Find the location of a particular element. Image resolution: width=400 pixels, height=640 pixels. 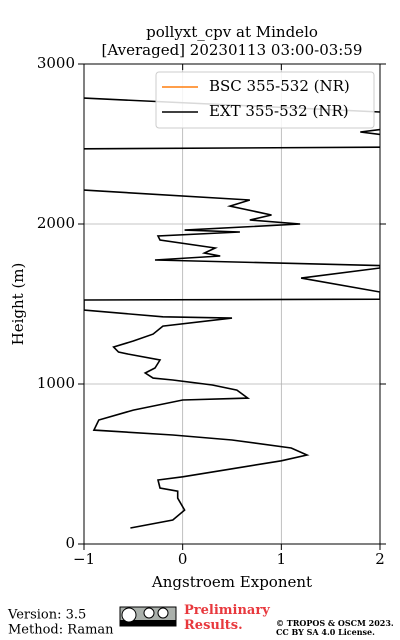

cc-logo is located at coordinates (148, 616).